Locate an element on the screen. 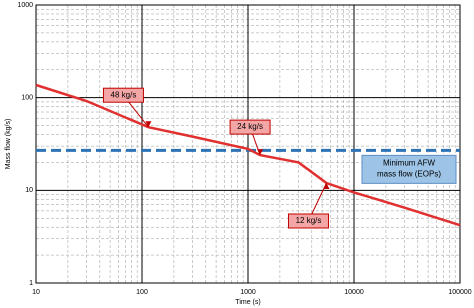 The height and width of the screenshot is (308, 474). annotation-text: 12 kg/s is located at coordinates (309, 220).